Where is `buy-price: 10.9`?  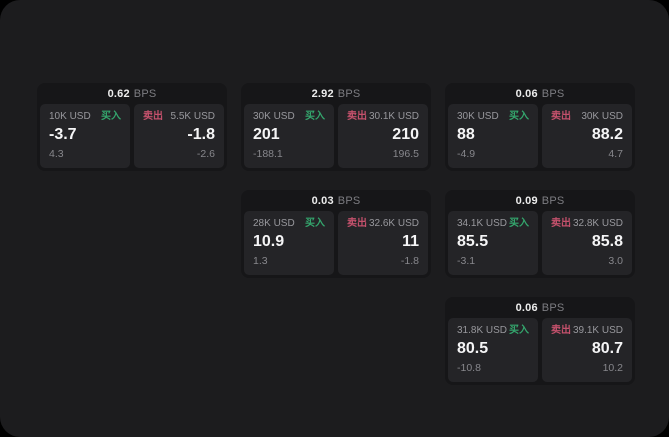
buy-price: 10.9 is located at coordinates (269, 241).